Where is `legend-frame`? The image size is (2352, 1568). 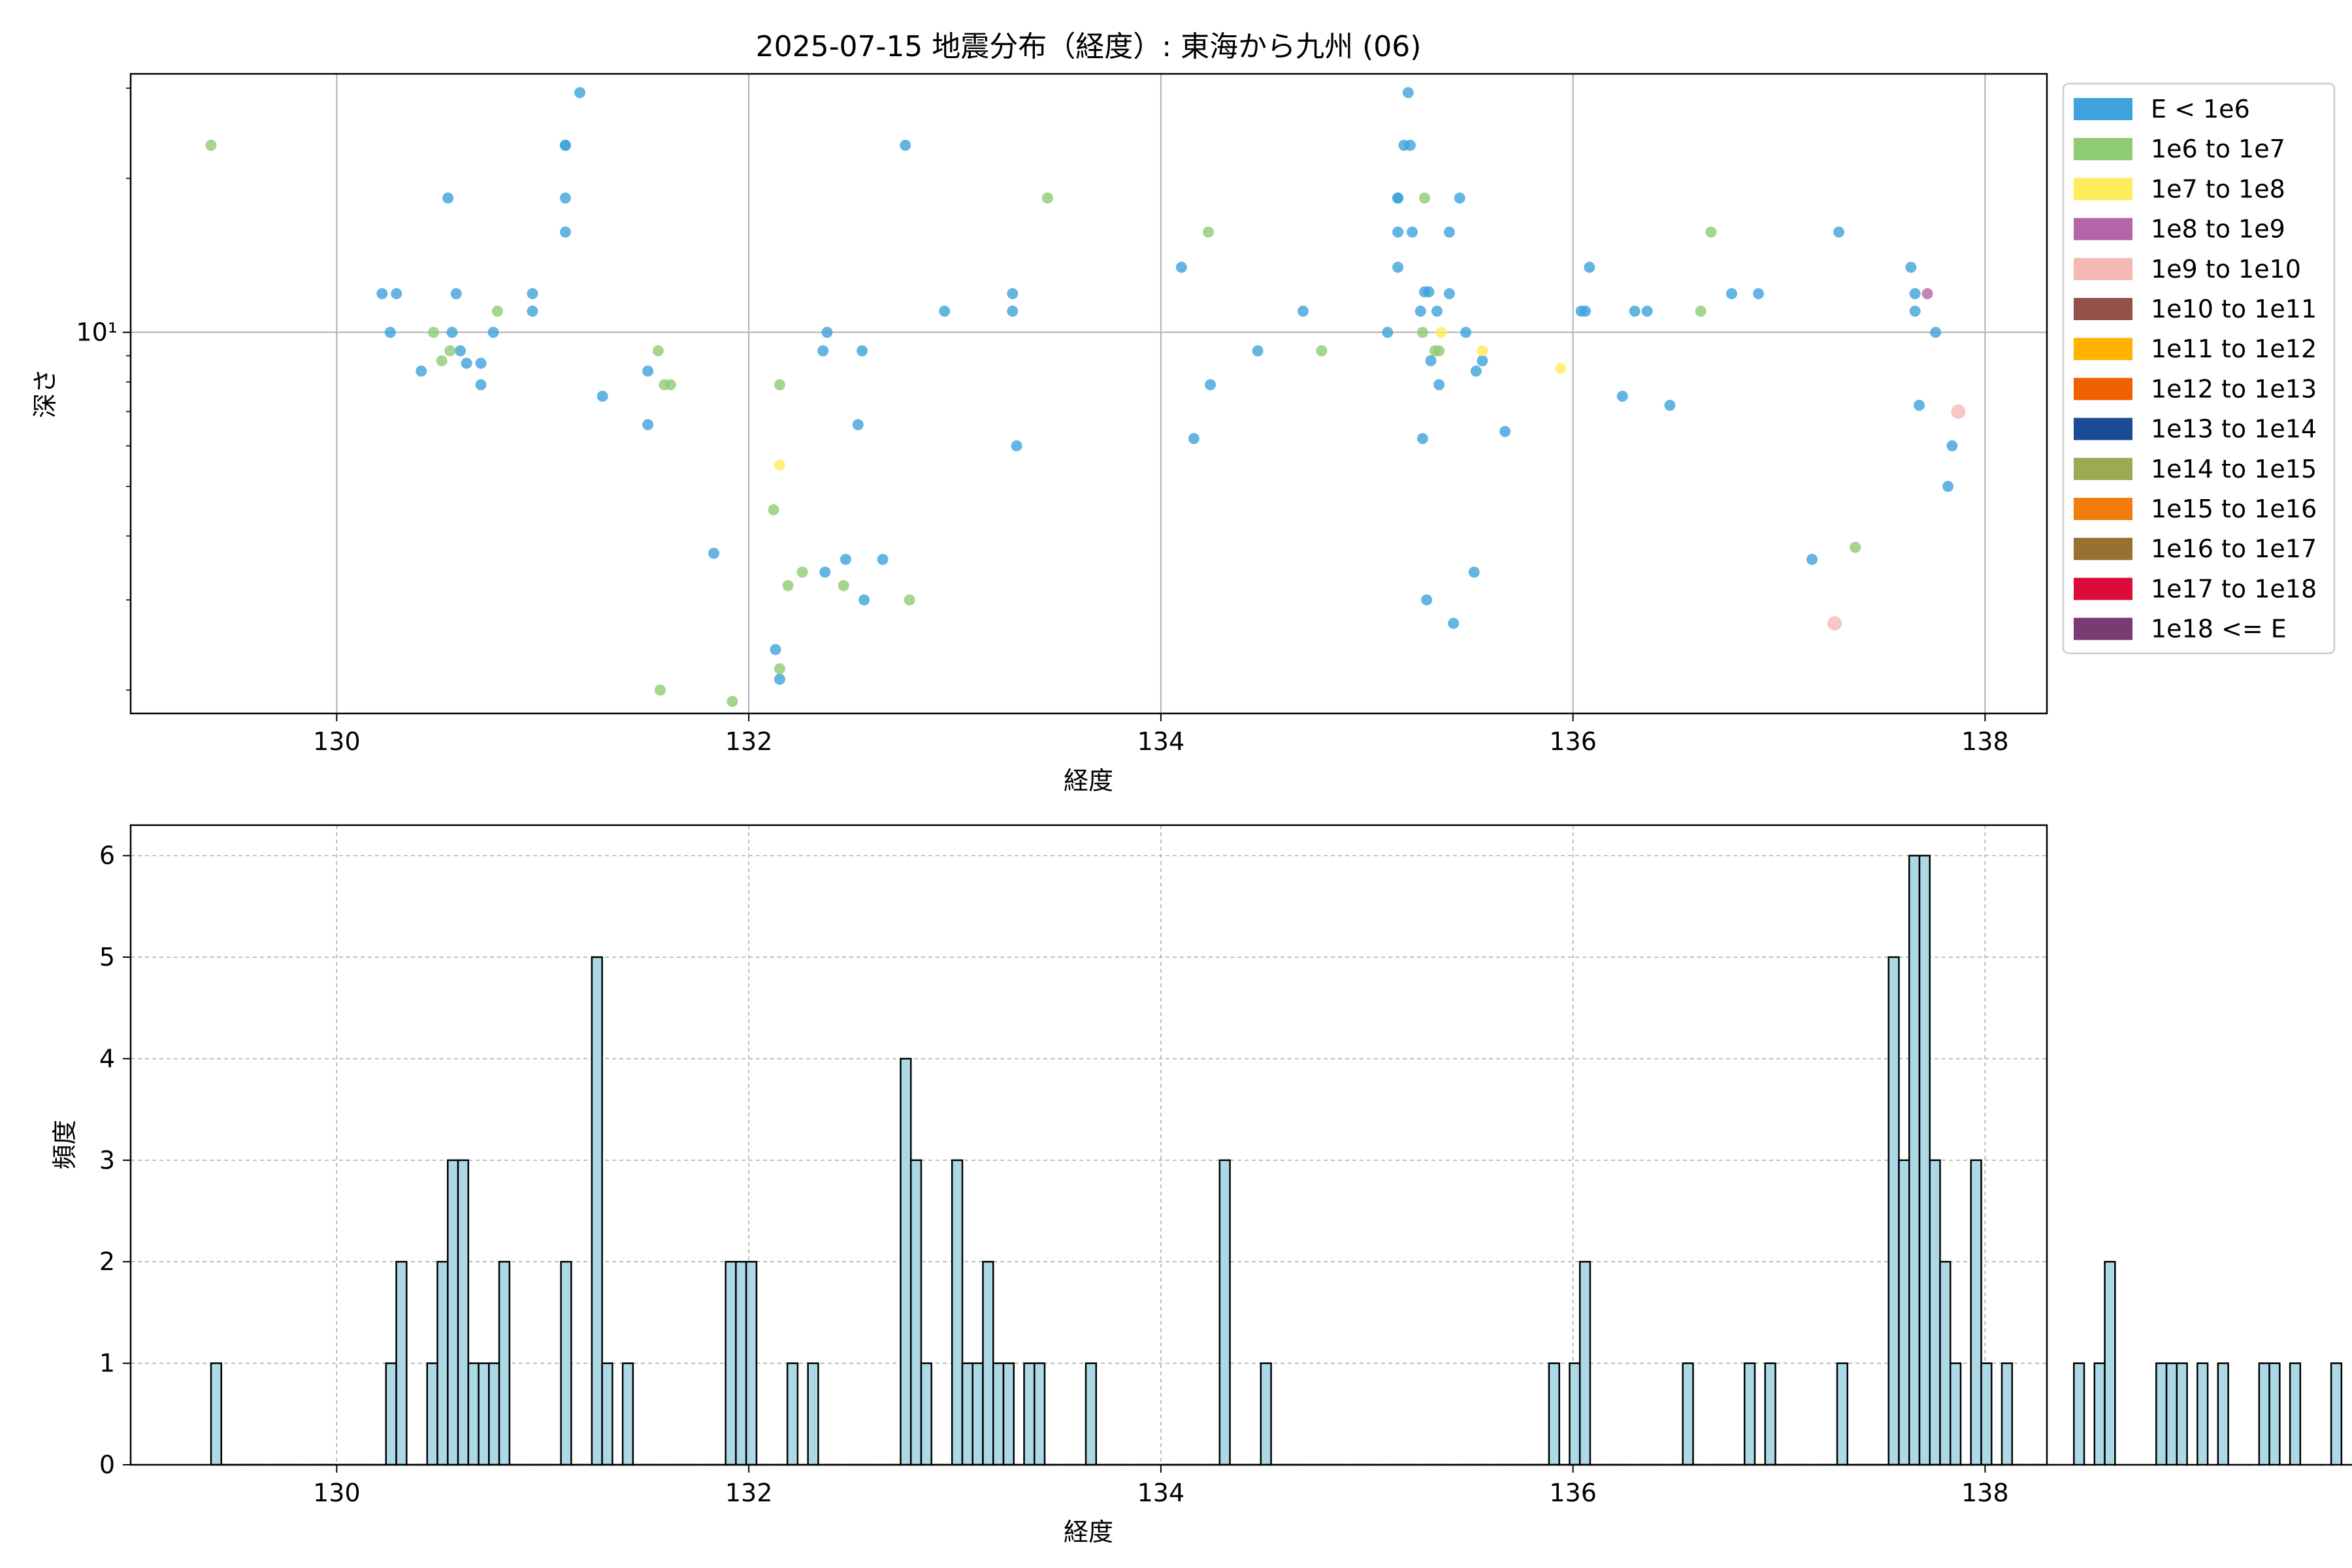 legend-frame is located at coordinates (2199, 368).